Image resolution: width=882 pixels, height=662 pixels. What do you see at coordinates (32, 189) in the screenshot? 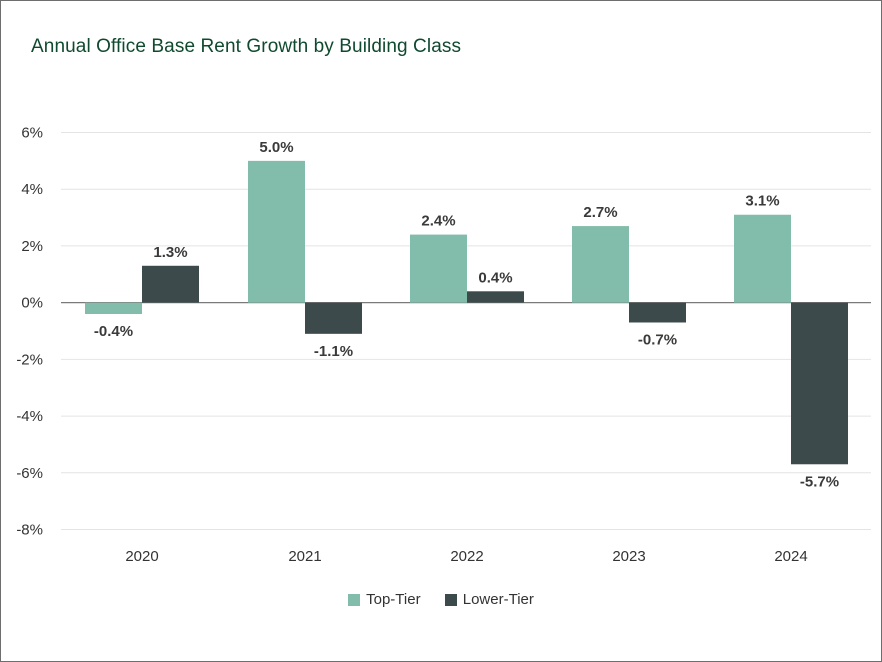
I see `y-tick-label: 4%` at bounding box center [32, 189].